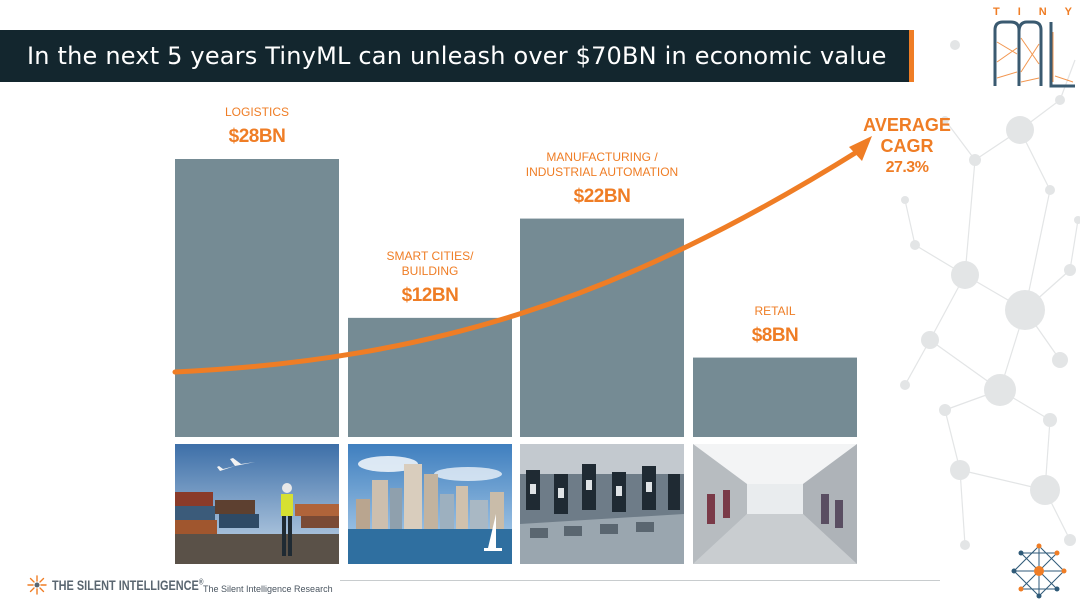 This screenshot has height=605, width=1080. I want to click on bar-logistics, so click(257, 298).